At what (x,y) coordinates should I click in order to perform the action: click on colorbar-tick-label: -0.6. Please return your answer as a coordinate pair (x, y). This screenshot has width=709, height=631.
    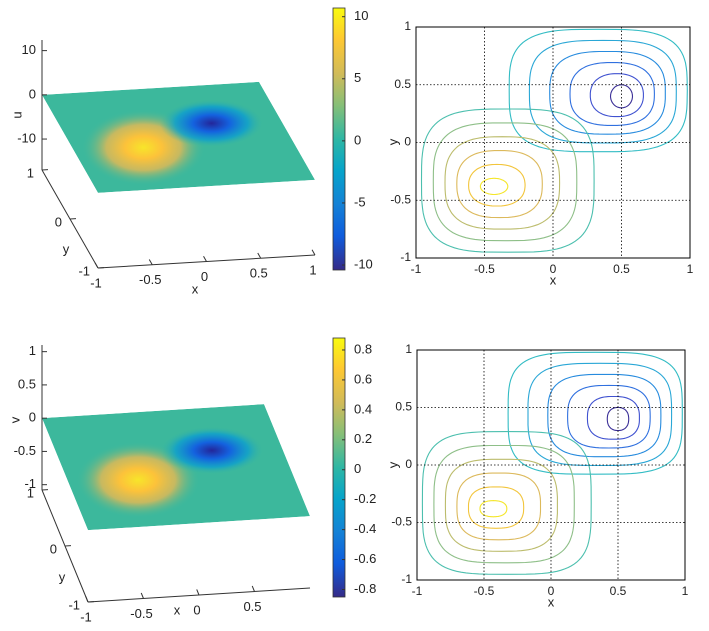
    Looking at the image, I should click on (365, 558).